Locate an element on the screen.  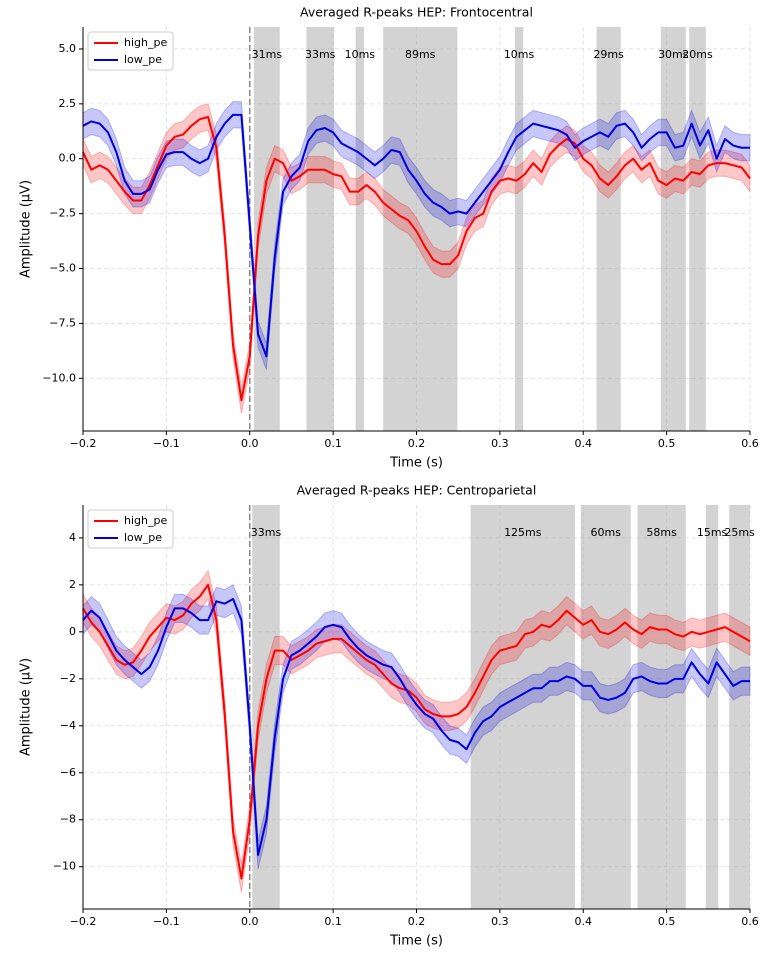
y-tick-label: −5.0 is located at coordinates (62, 268).